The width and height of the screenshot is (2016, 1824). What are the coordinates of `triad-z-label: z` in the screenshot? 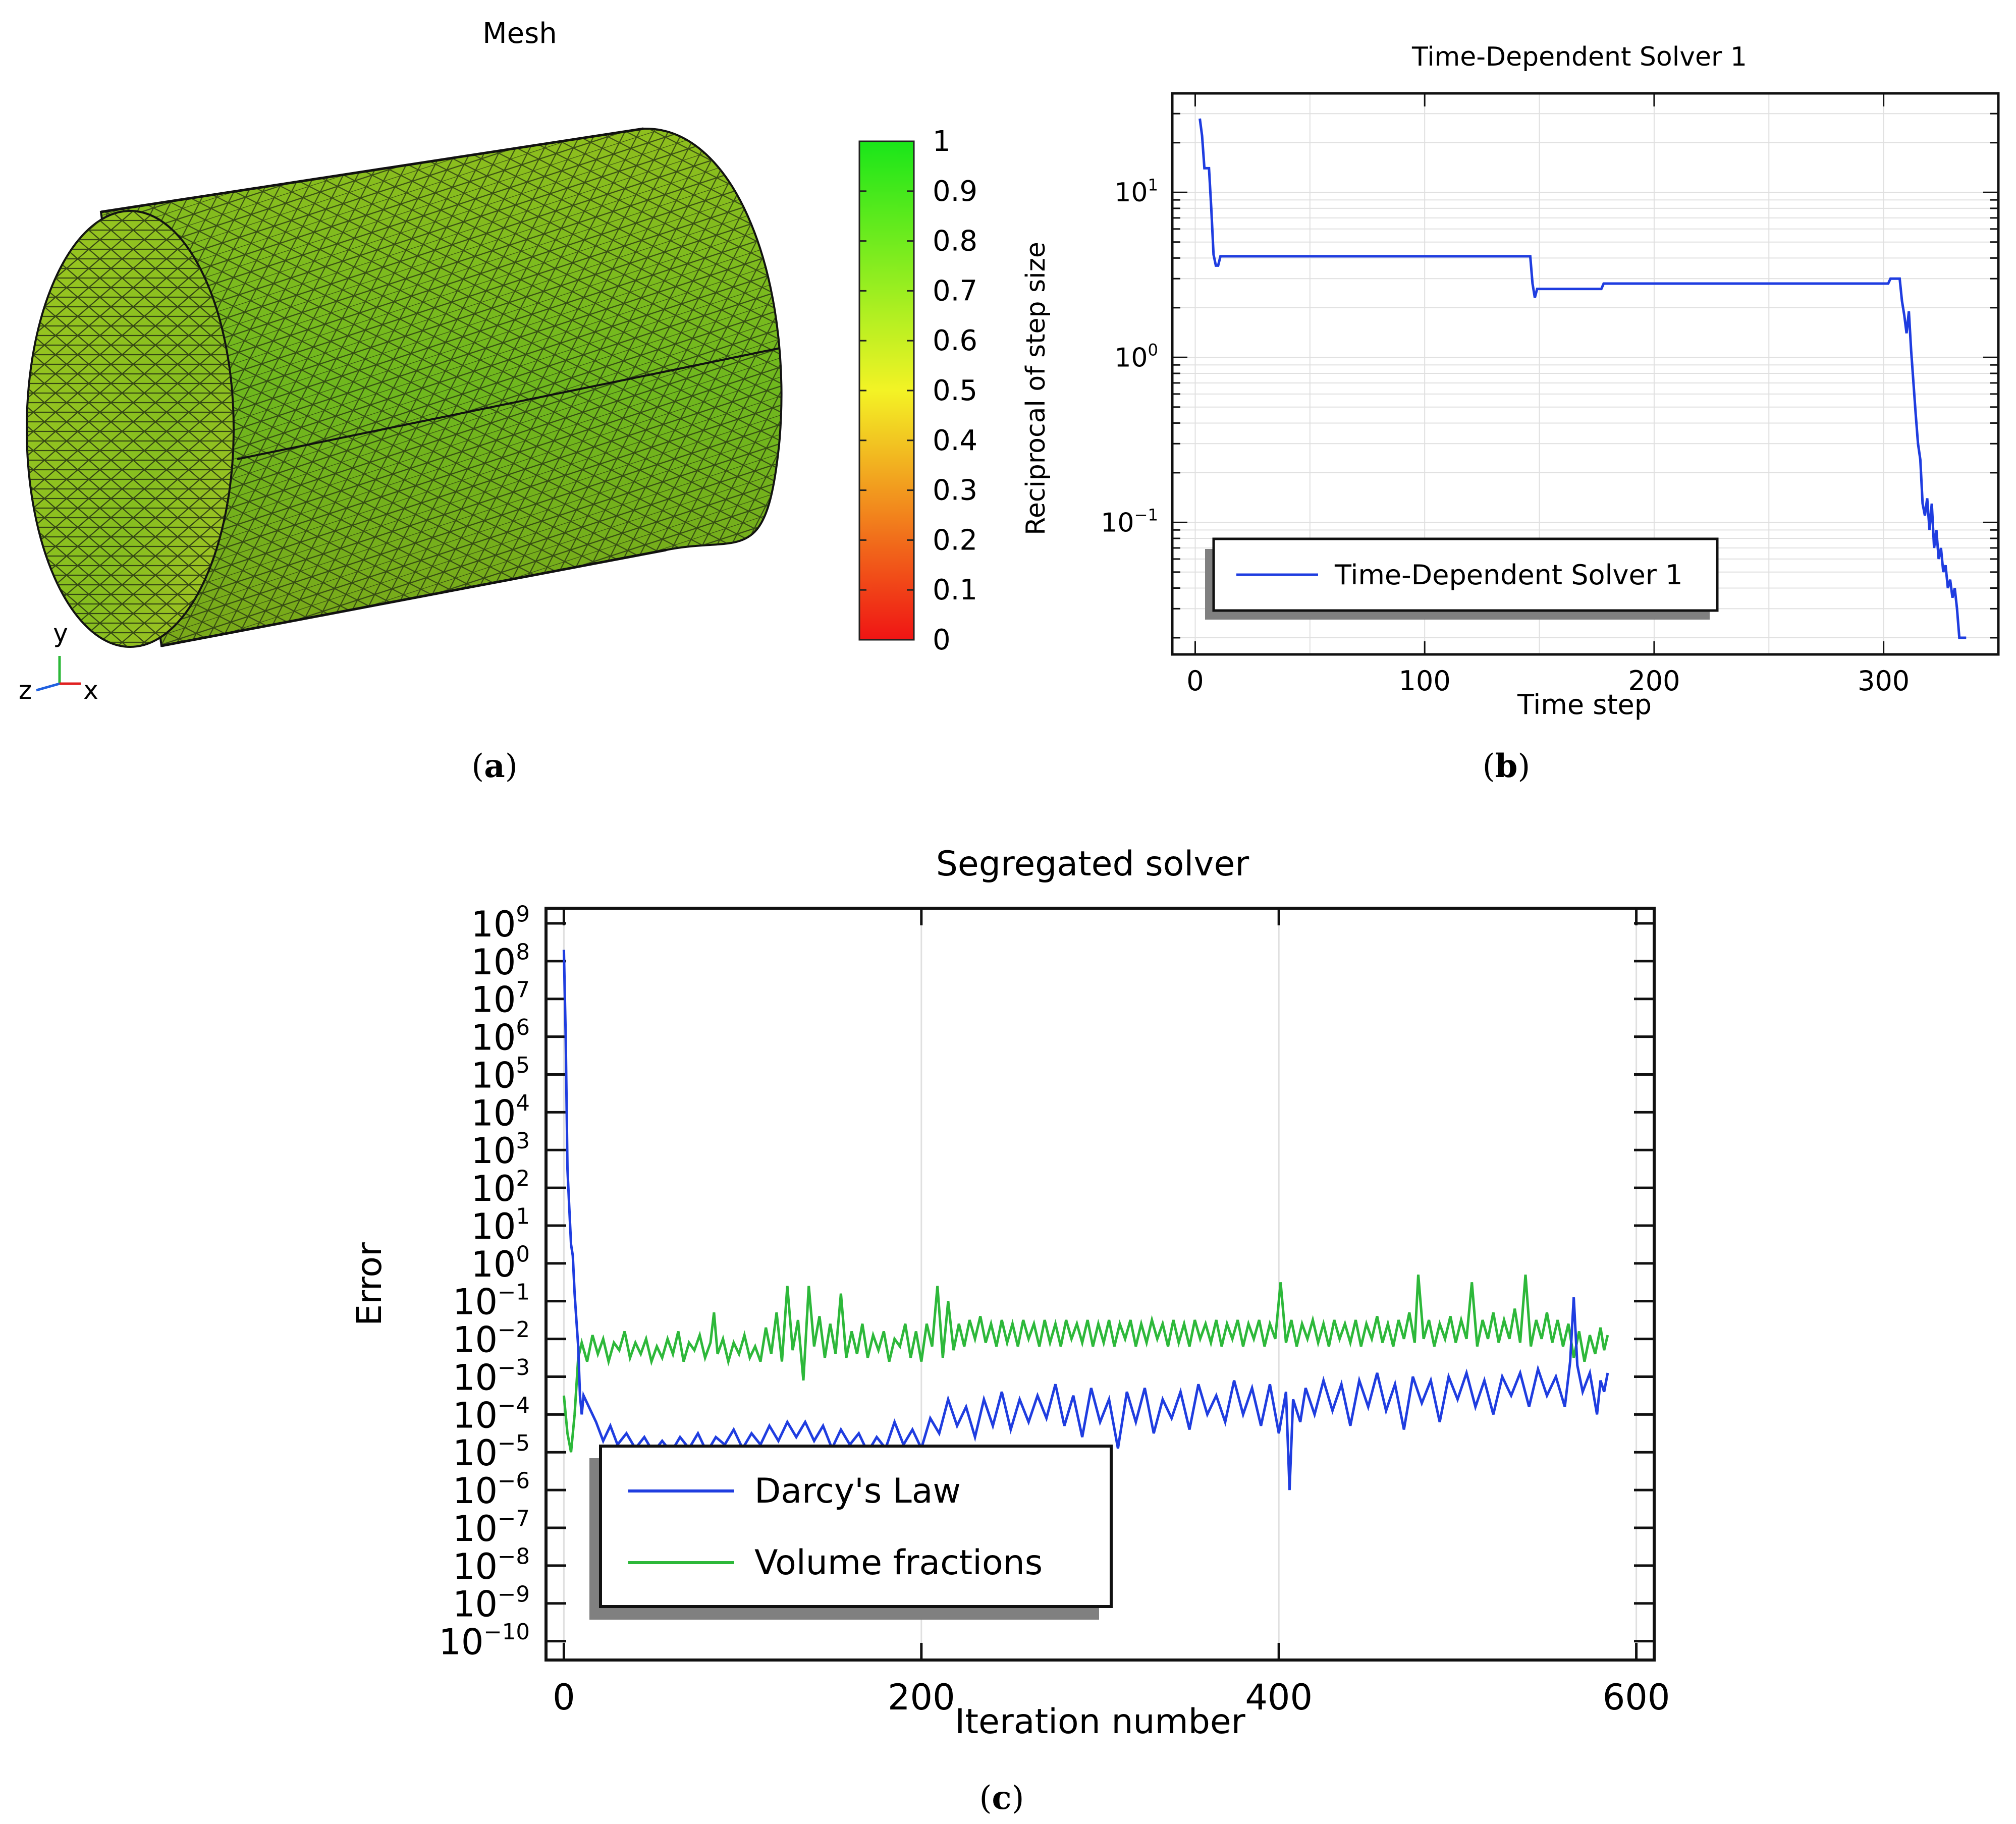 It's located at (25, 690).